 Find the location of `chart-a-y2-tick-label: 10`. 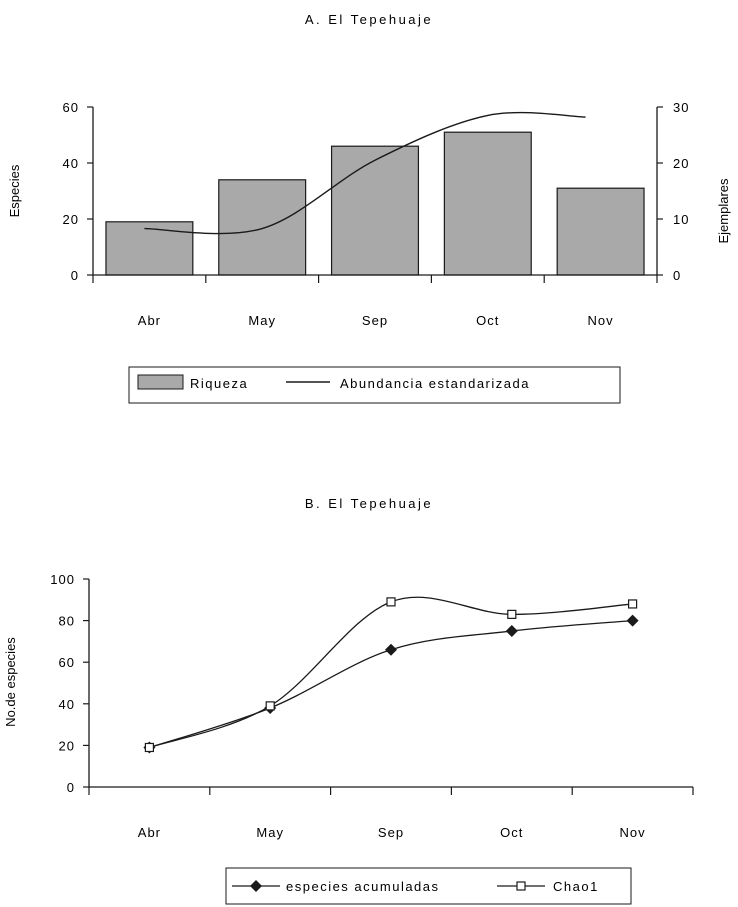

chart-a-y2-tick-label: 10 is located at coordinates (681, 219).